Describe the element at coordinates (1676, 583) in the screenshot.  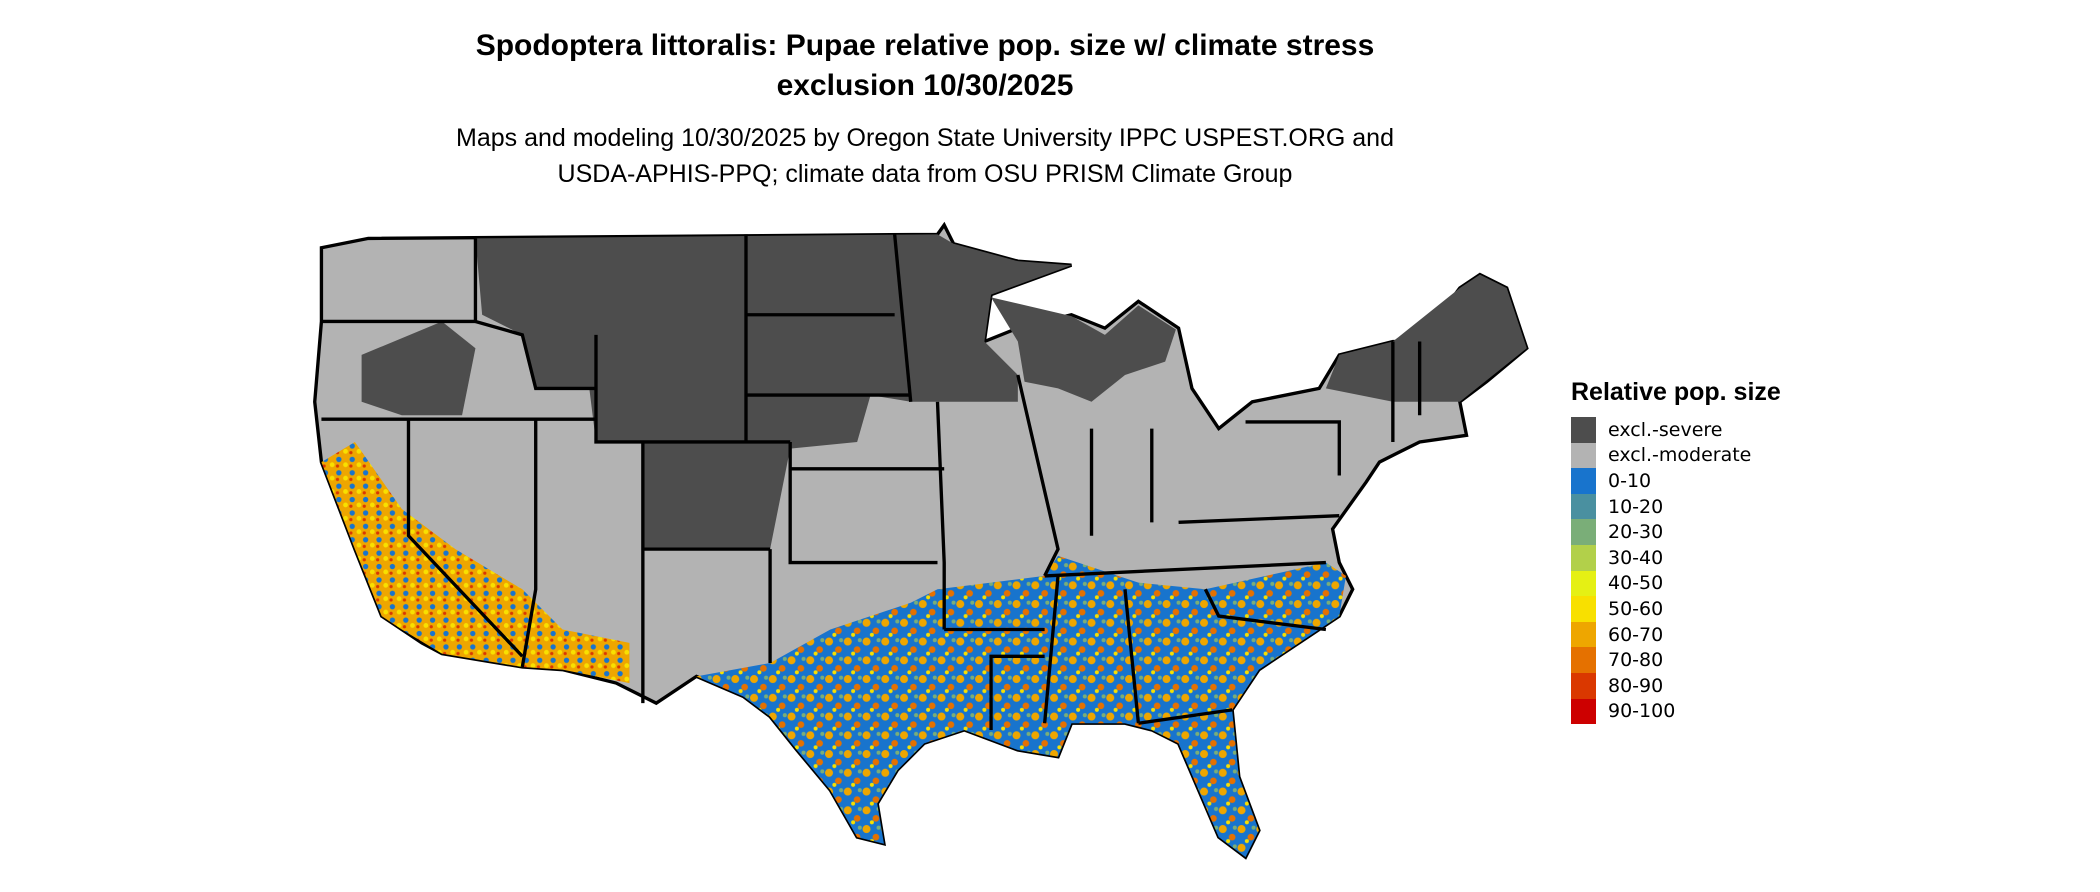
I see `legend-item: 40-50` at that location.